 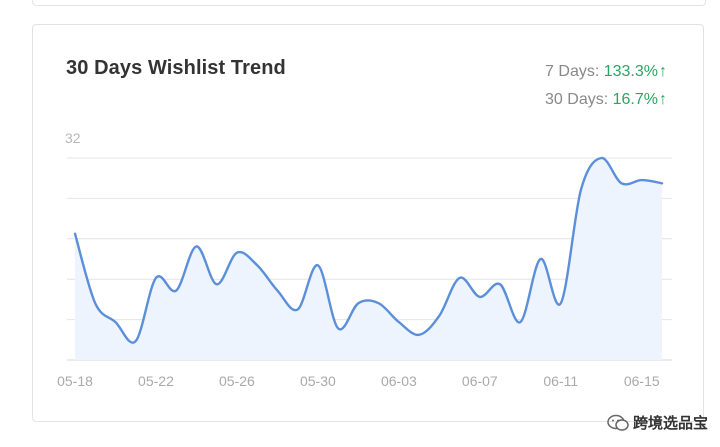 What do you see at coordinates (618, 422) in the screenshot?
I see `wechat-icon` at bounding box center [618, 422].